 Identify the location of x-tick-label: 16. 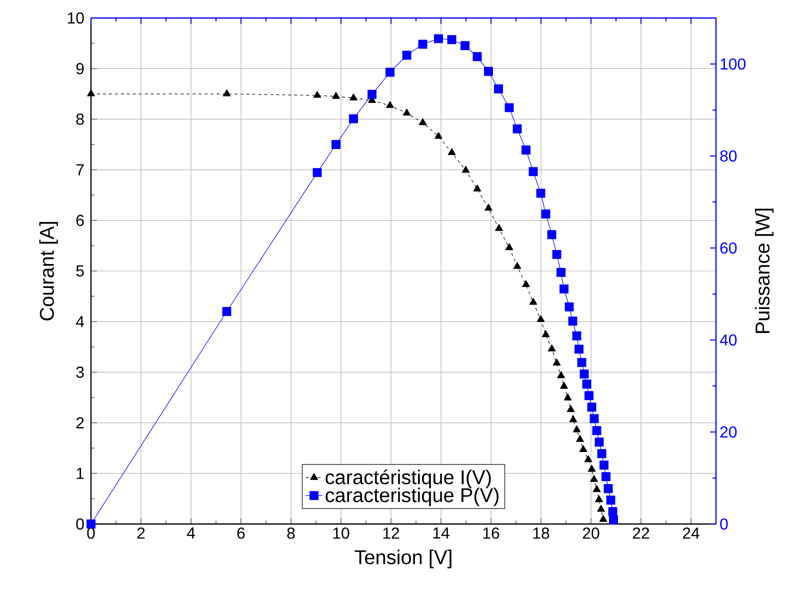
(491, 533).